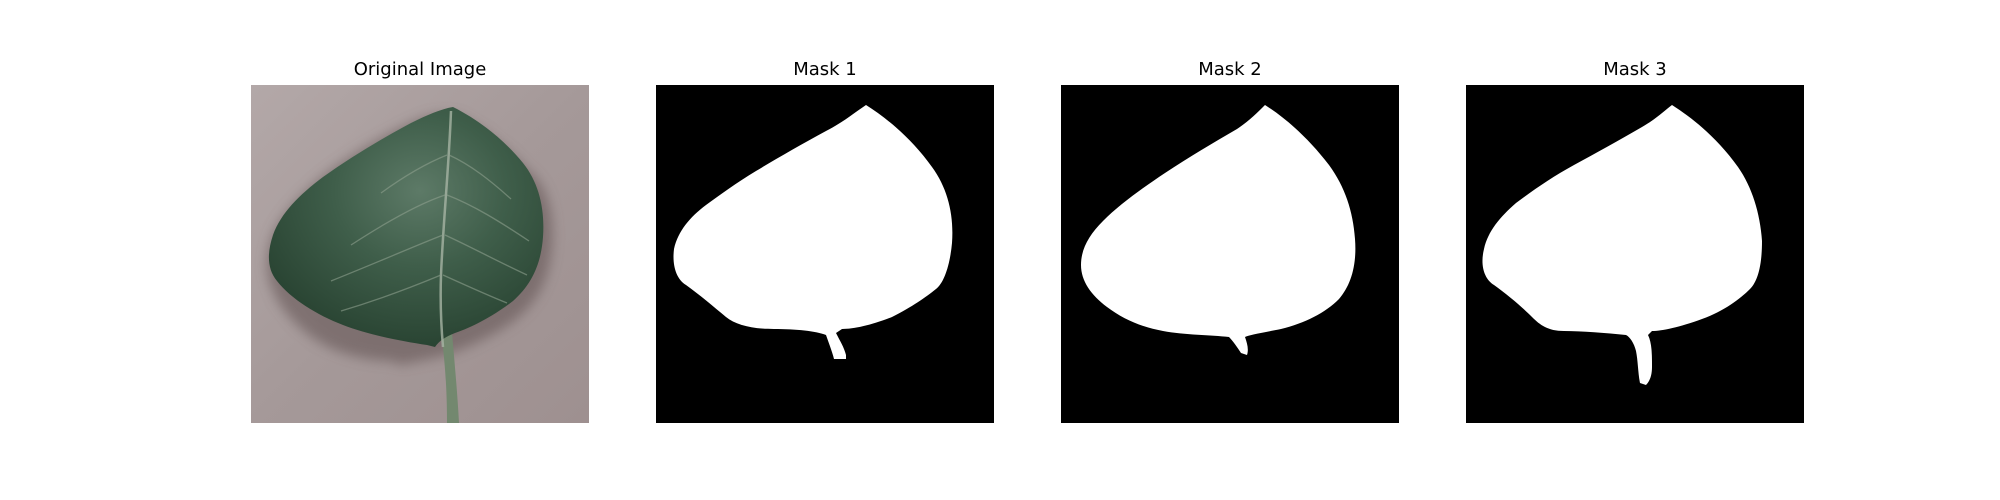 This screenshot has width=2000, height=500. I want to click on mask-1-image, so click(825, 254).